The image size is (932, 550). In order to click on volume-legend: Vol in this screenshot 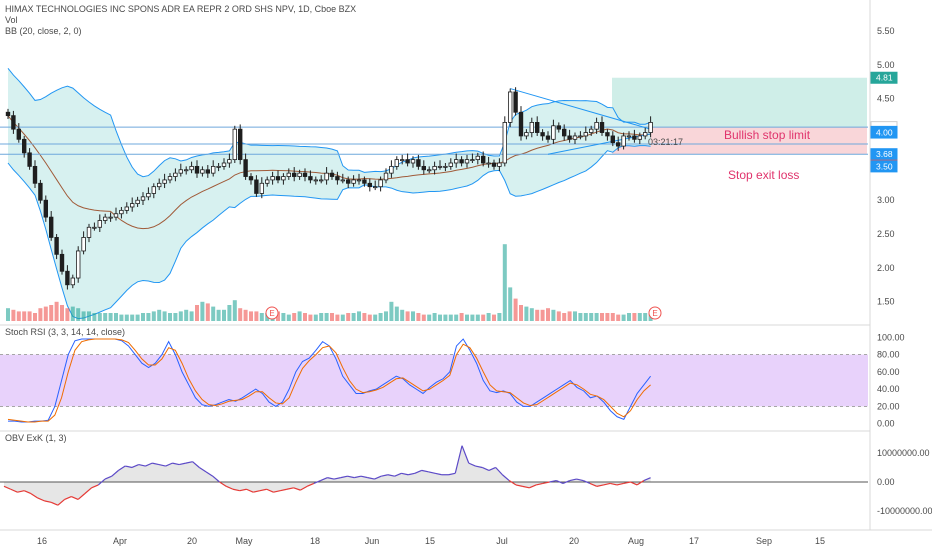, I will do `click(11, 20)`.